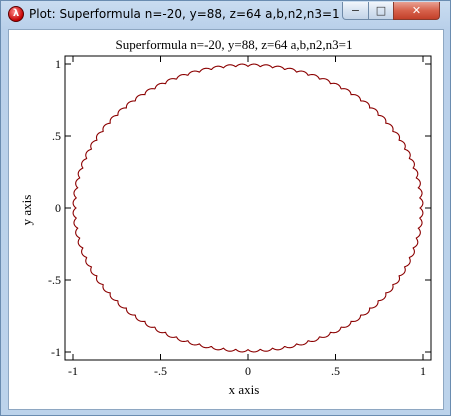 This screenshot has height=416, width=451. I want to click on y-tick-label: -.5, so click(54, 280).